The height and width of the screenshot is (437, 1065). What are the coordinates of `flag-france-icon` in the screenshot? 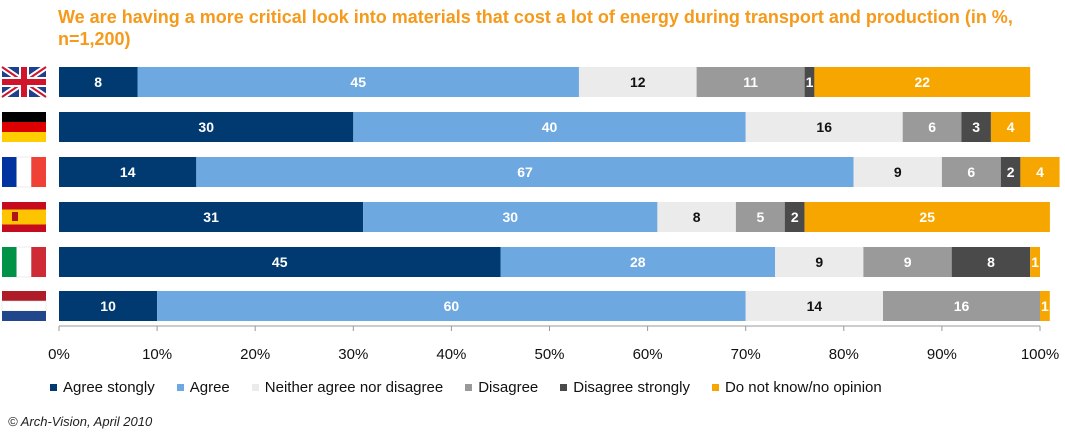 It's located at (24, 172).